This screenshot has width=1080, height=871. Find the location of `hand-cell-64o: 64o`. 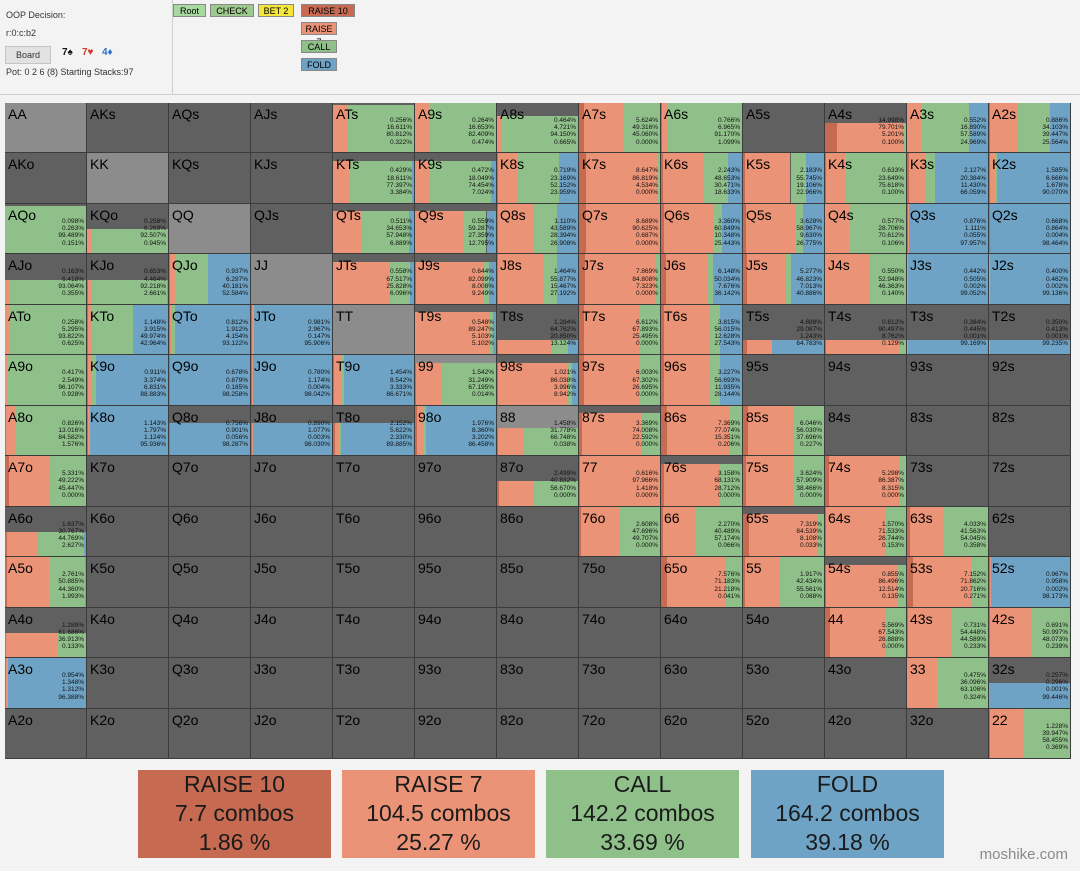

hand-cell-64o: 64o is located at coordinates (702, 633).